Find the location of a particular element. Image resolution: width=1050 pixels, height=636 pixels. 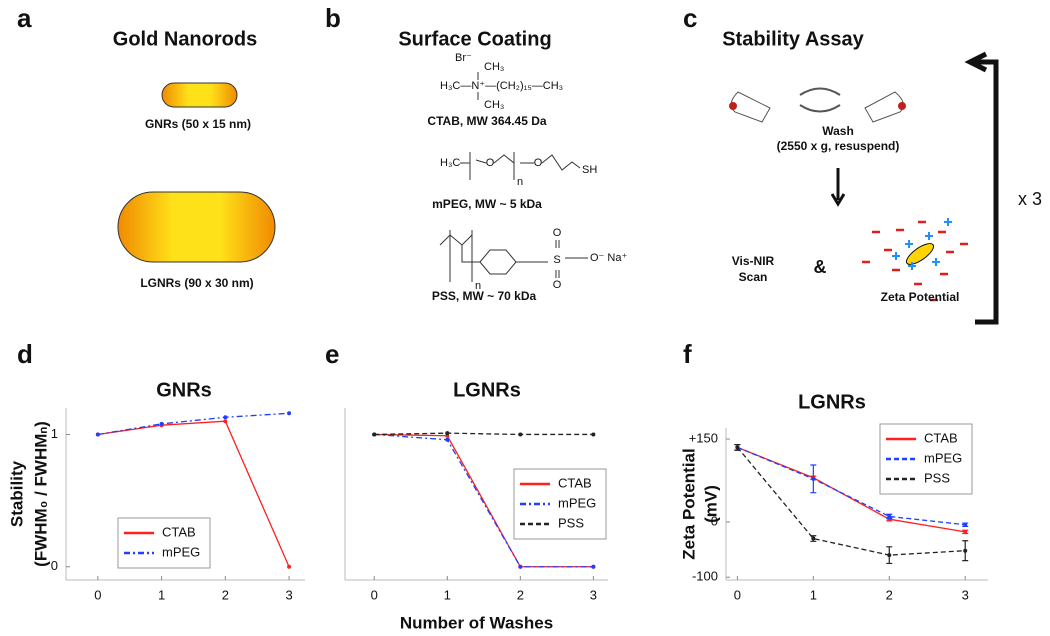

chem-label: H₃C—N⁺—(CH₂)₁₅—CH₃ is located at coordinates (501, 86).